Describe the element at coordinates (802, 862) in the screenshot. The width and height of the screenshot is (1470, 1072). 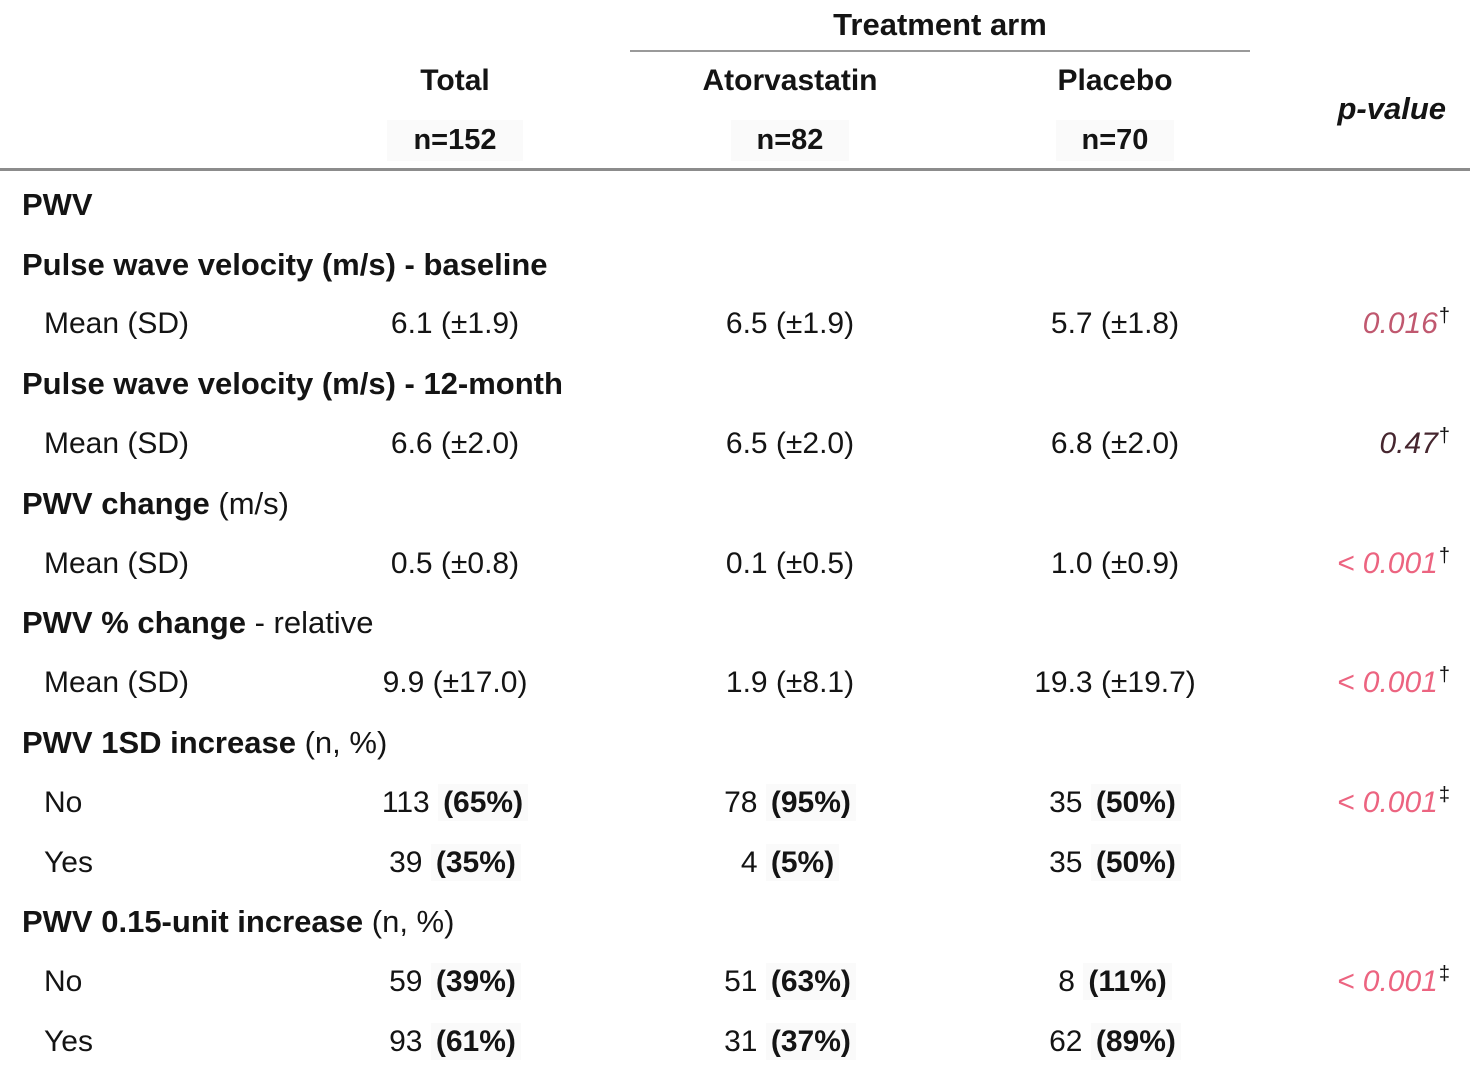
I see `percent-value: (5%)` at that location.